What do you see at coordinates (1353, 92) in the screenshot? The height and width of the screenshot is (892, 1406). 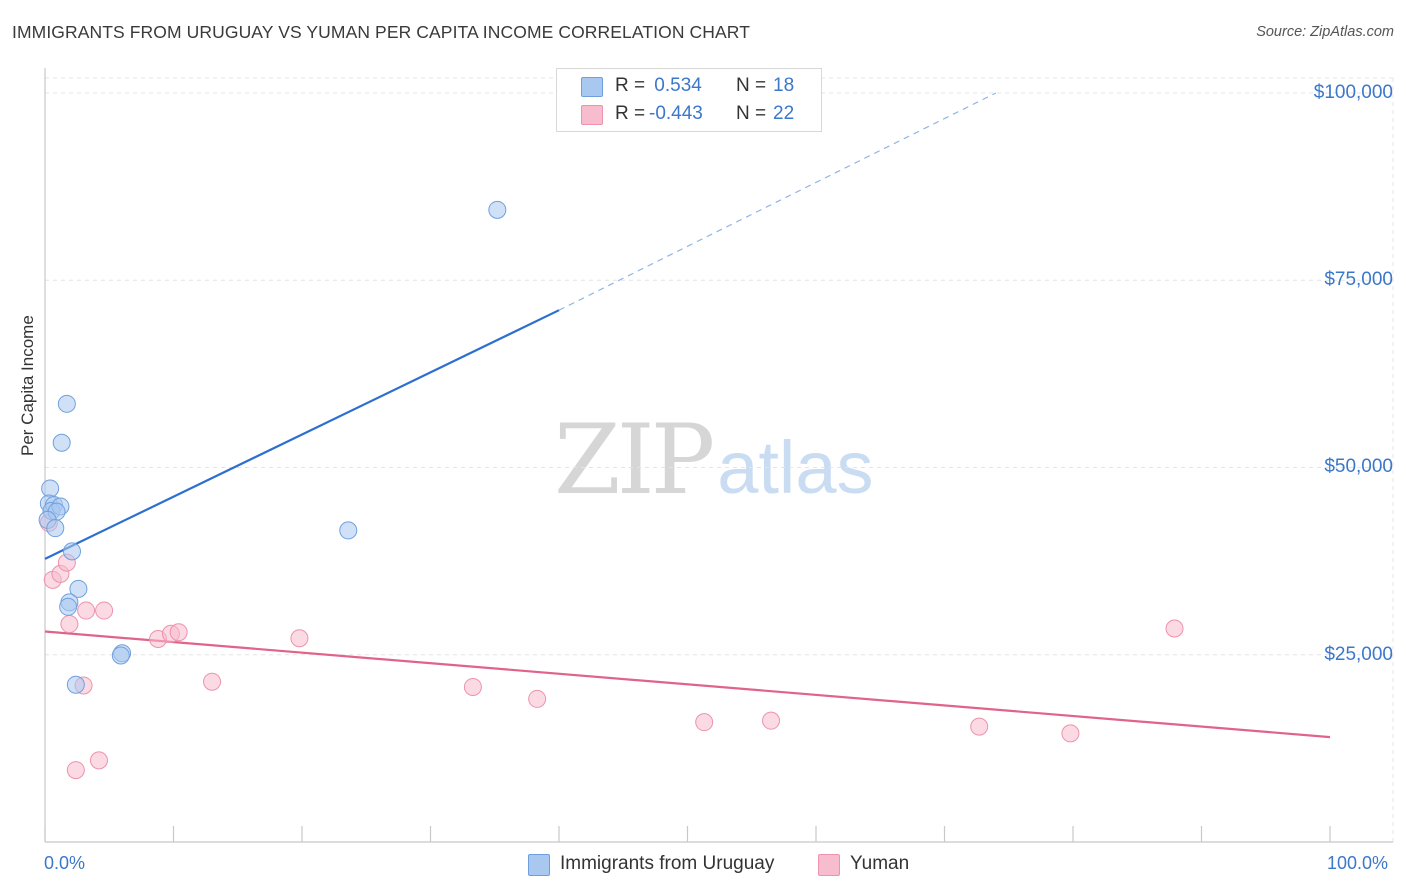 I see `y-tick-label: $100,000` at bounding box center [1353, 92].